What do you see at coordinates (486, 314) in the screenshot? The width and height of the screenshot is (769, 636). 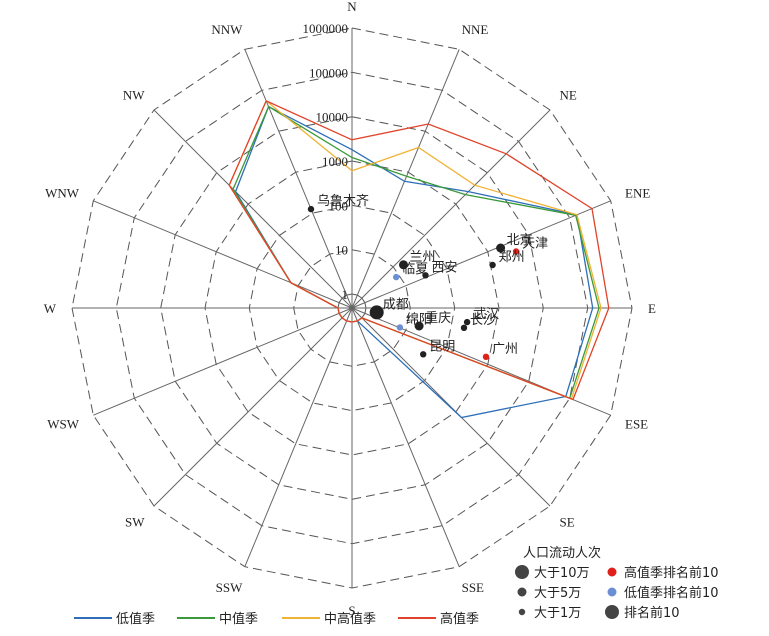 I see `city-label: 武汉` at bounding box center [486, 314].